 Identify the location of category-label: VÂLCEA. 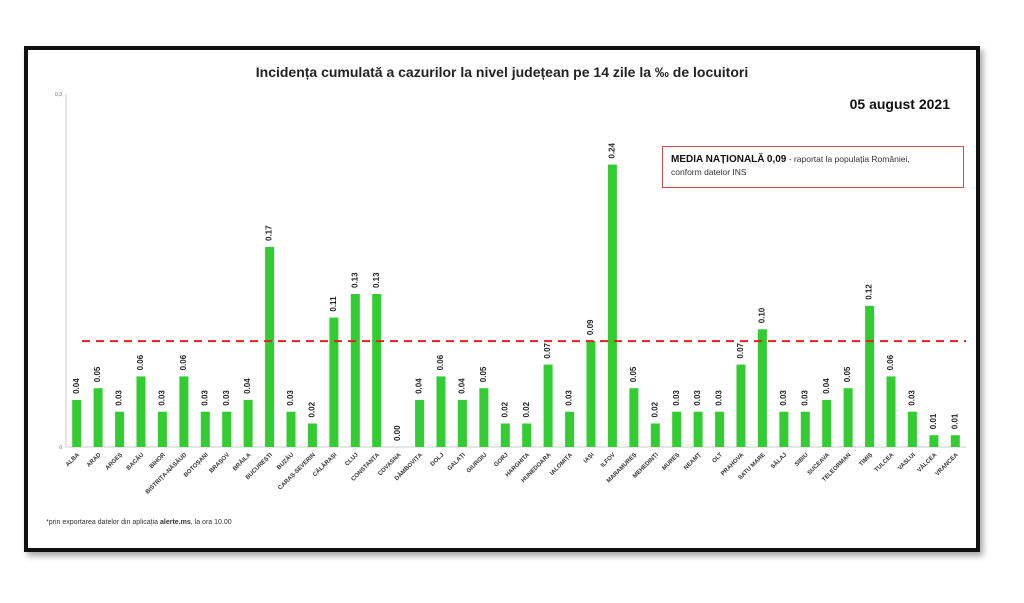
(927, 462).